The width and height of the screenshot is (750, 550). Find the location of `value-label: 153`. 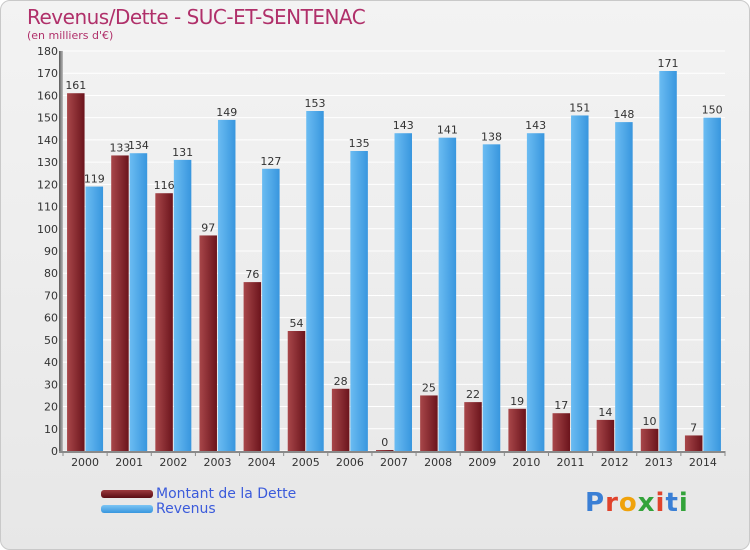

value-label: 153 is located at coordinates (314, 103).